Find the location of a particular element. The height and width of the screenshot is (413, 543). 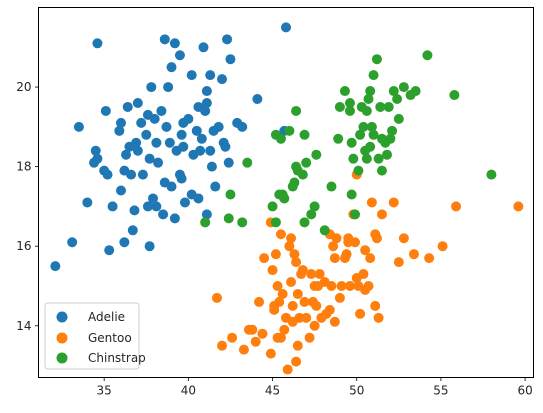

x-tick-label: 40 is located at coordinates (188, 391).